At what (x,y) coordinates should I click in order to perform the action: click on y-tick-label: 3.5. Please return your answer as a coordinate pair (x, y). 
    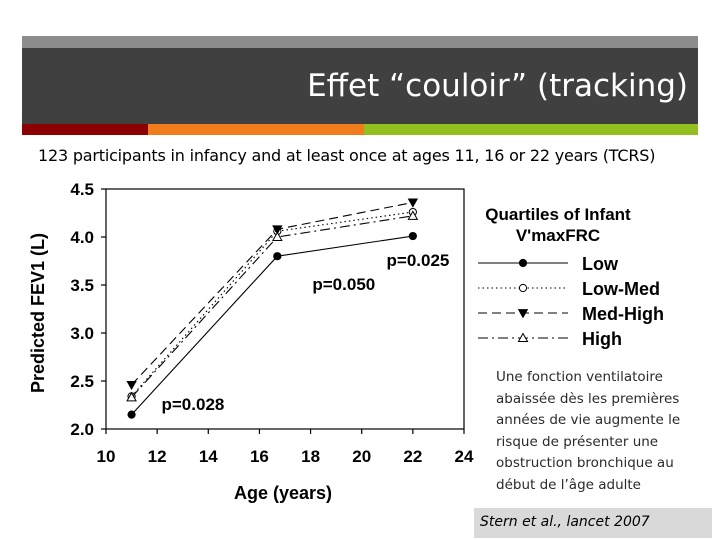
    Looking at the image, I should click on (82, 285).